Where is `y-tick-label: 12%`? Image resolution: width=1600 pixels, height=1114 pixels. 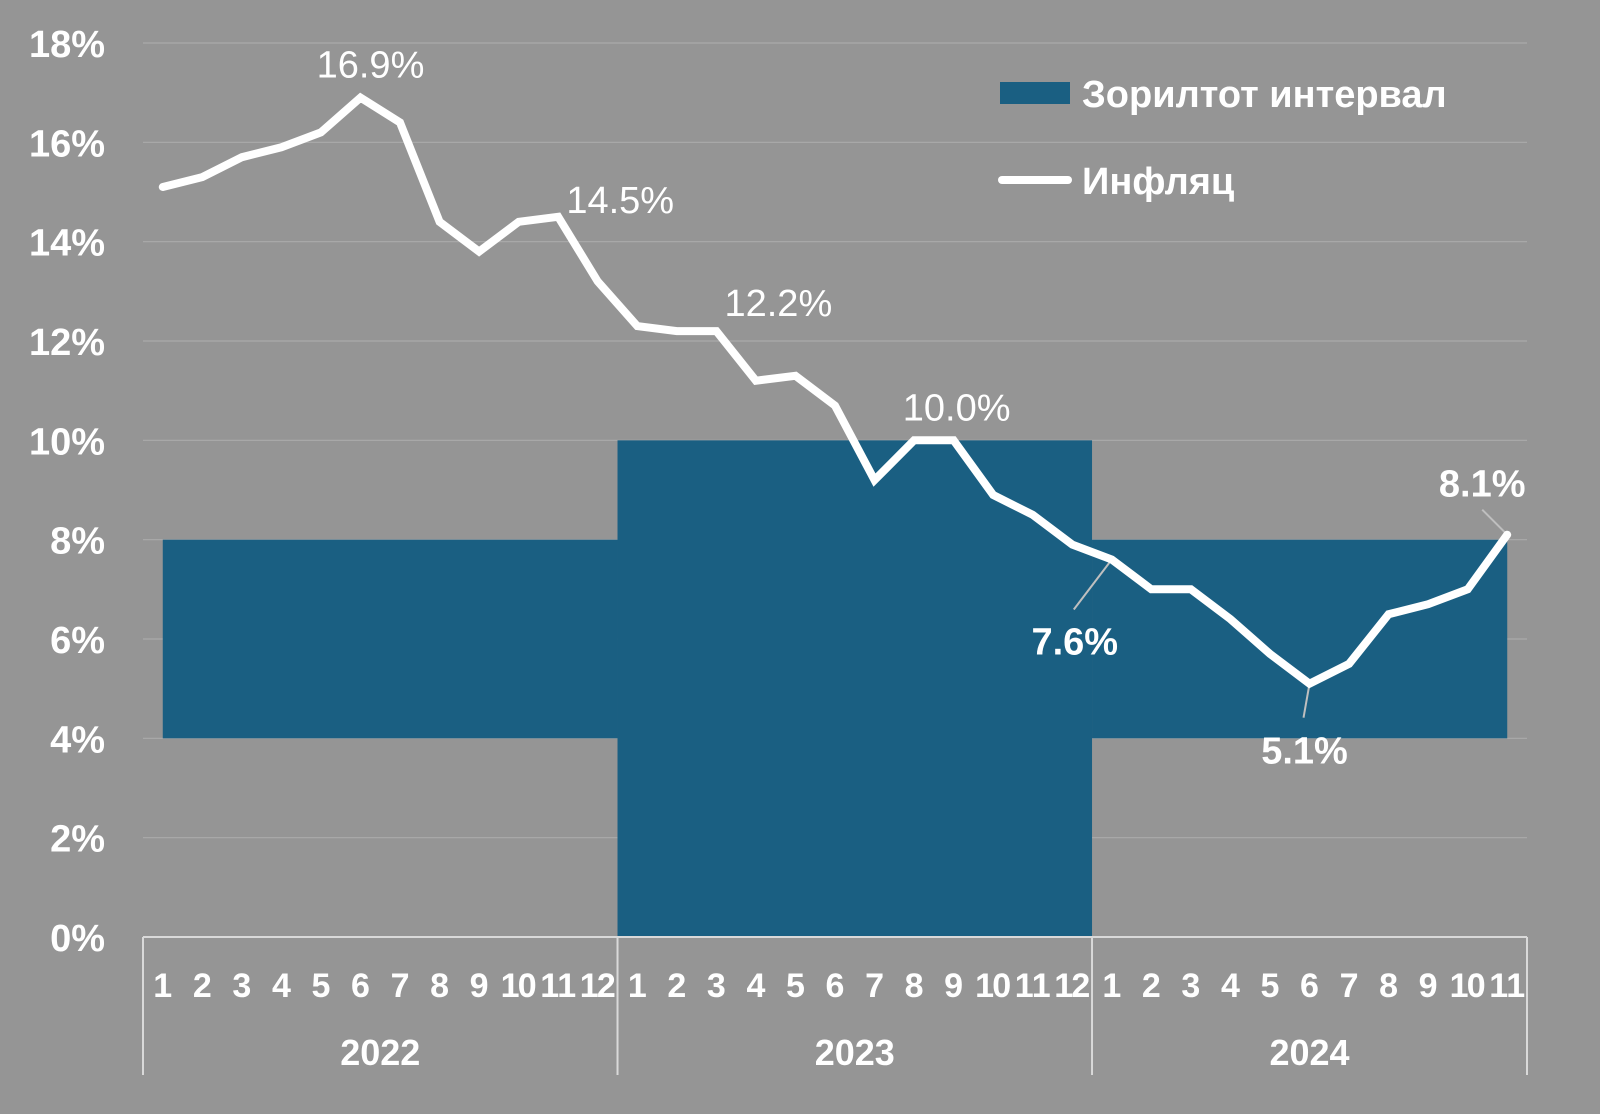
y-tick-label: 12% is located at coordinates (67, 343).